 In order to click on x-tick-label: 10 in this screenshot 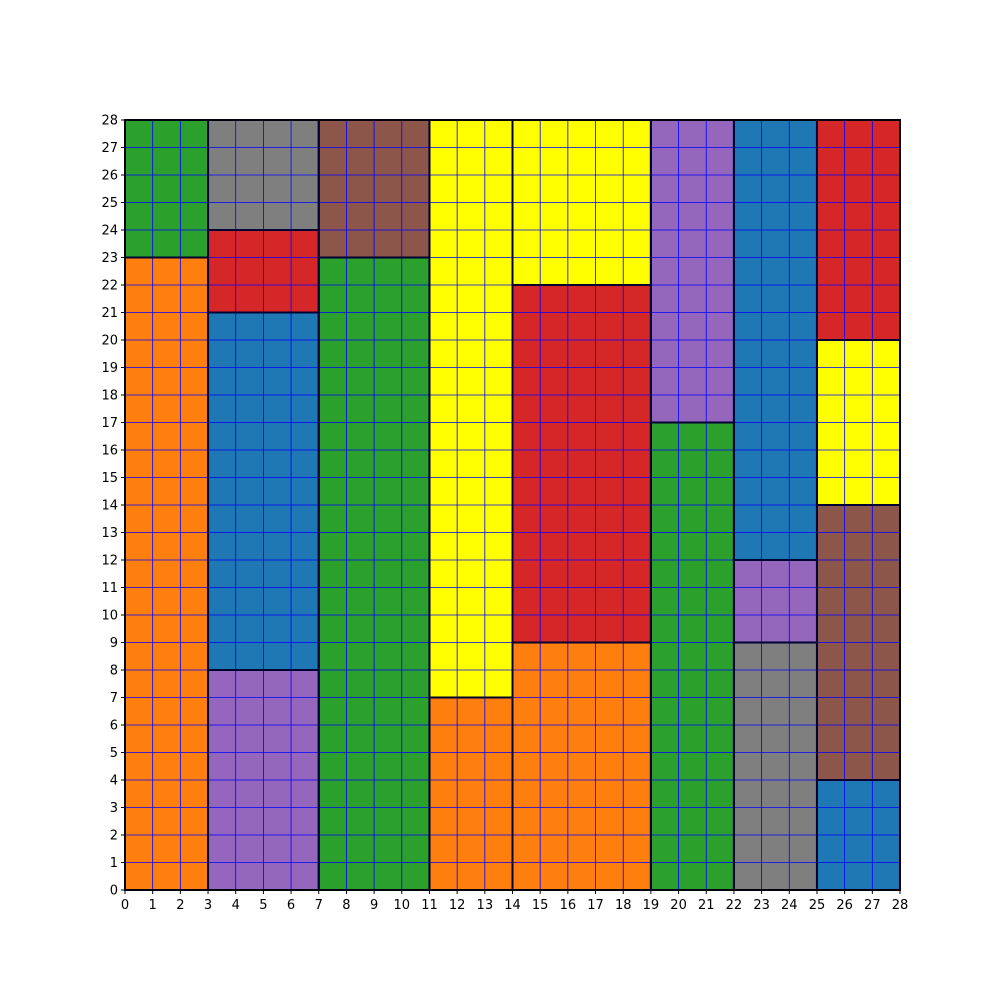, I will do `click(402, 905)`.